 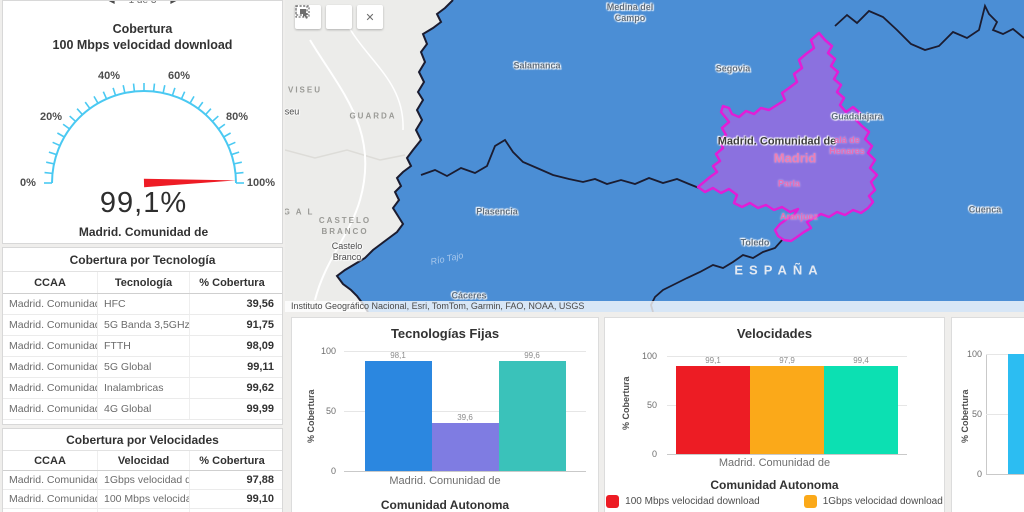 What do you see at coordinates (692, 501) in the screenshot?
I see `legend-label: 100 Mbps velocidad download` at bounding box center [692, 501].